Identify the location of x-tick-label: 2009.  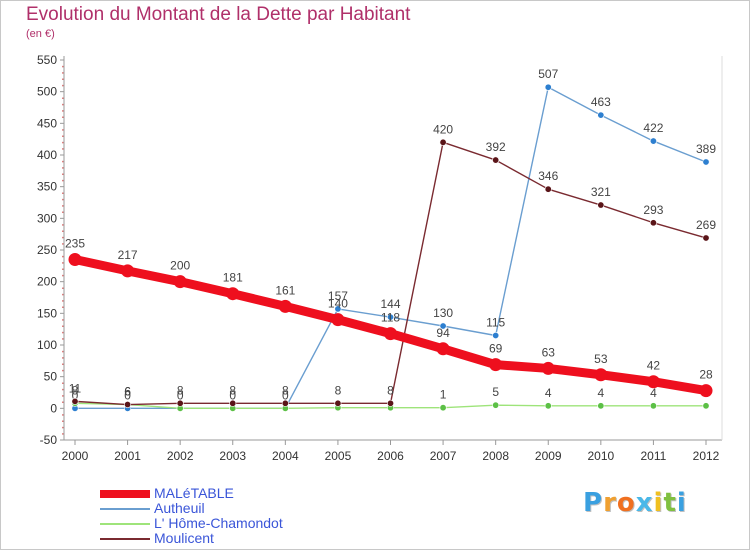
(548, 456).